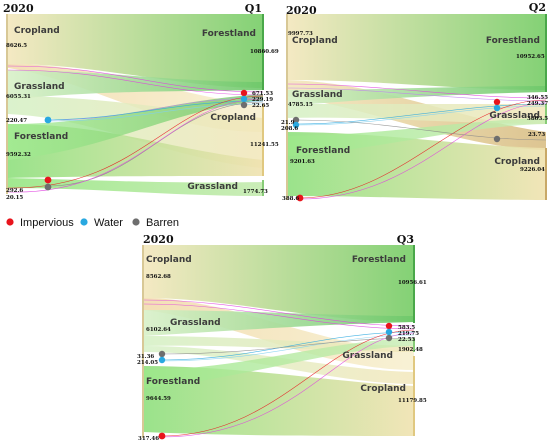 Image resolution: width=550 pixels, height=446 pixels. What do you see at coordinates (289, 129) in the screenshot?
I see `left-node-value: 208.6` at bounding box center [289, 129].